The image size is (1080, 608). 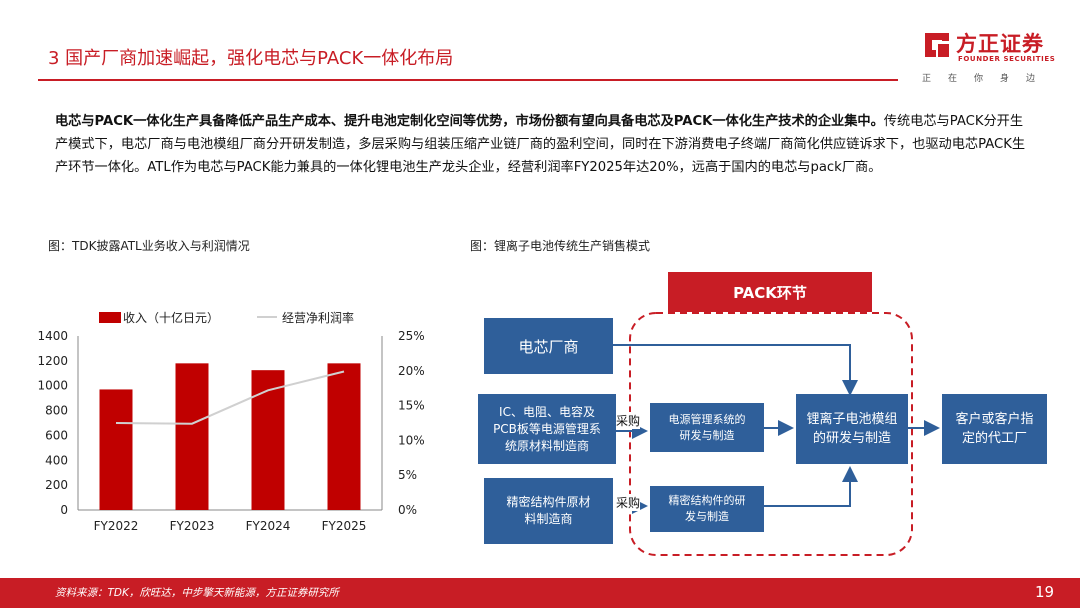 What do you see at coordinates (64, 510) in the screenshot?
I see `y-left-tick-label: 0` at bounding box center [64, 510].